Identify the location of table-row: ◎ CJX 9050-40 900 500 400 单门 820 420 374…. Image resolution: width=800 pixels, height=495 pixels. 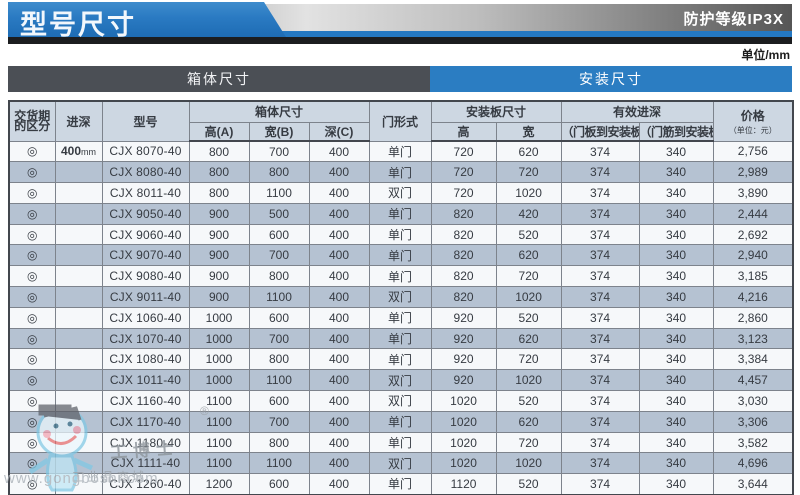
(401, 213).